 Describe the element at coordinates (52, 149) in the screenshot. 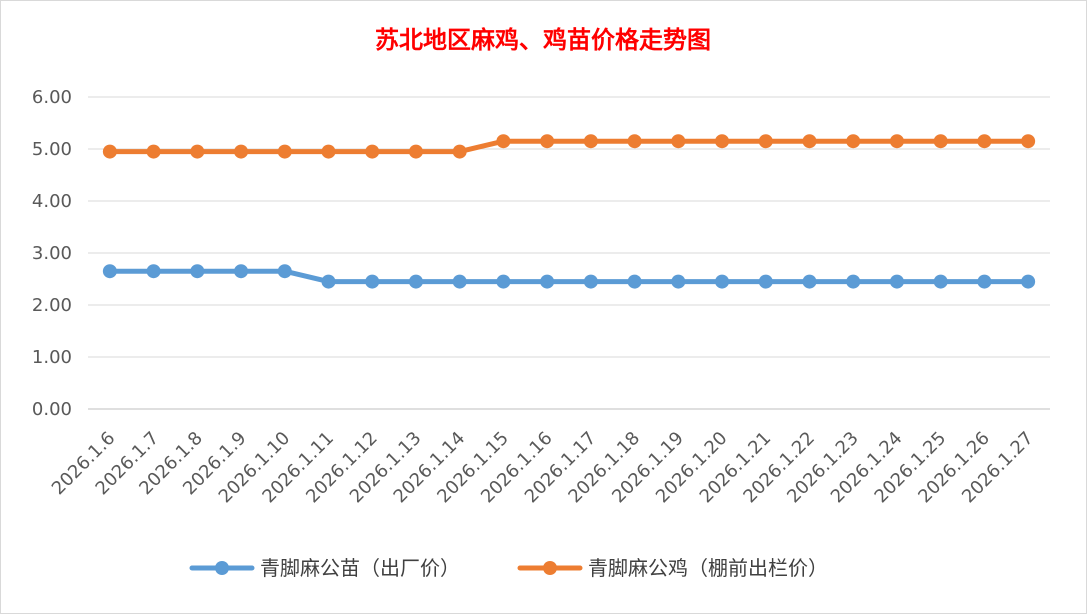

I see `y-tick-label: 5.00` at that location.